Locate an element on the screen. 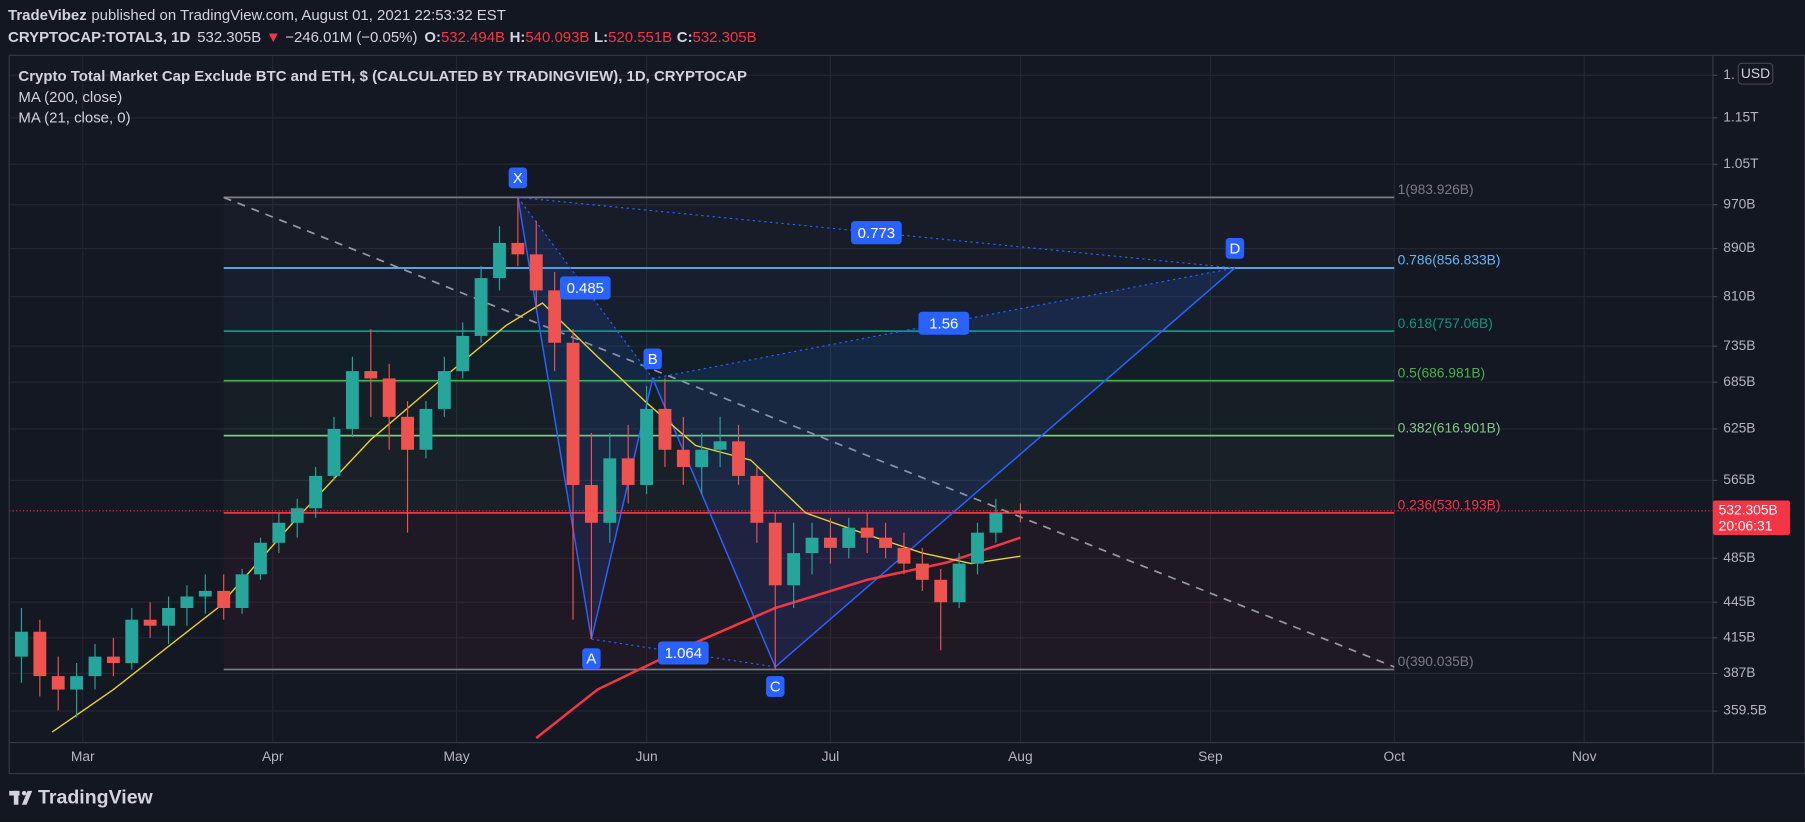 Image resolution: width=1805 pixels, height=822 pixels. pattern-point-label: A is located at coordinates (591, 659).